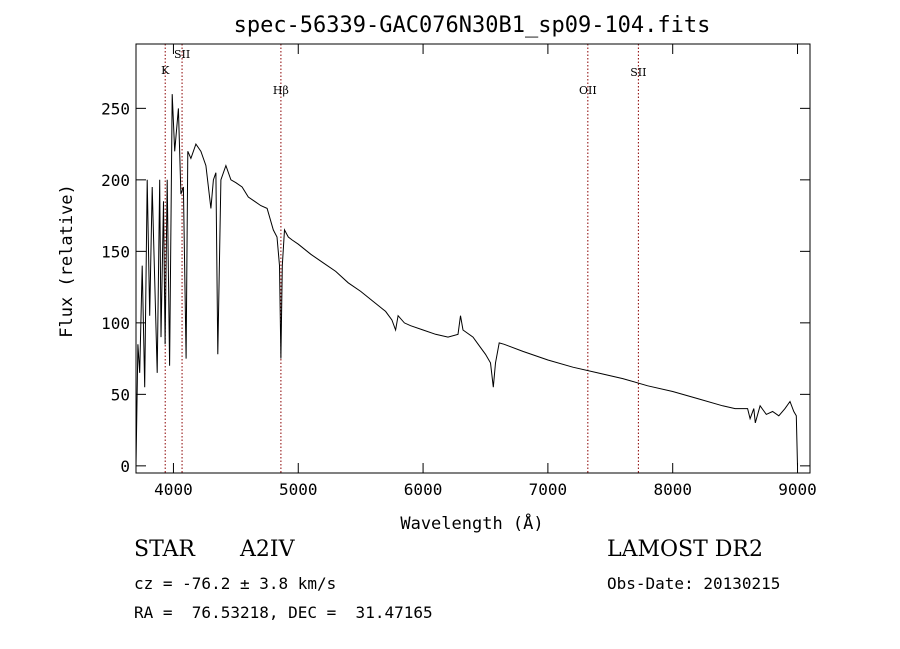 The image size is (900, 649). Describe the element at coordinates (283, 612) in the screenshot. I see `coordinates: RA = 76.53218, DEC = 31.47165` at that location.